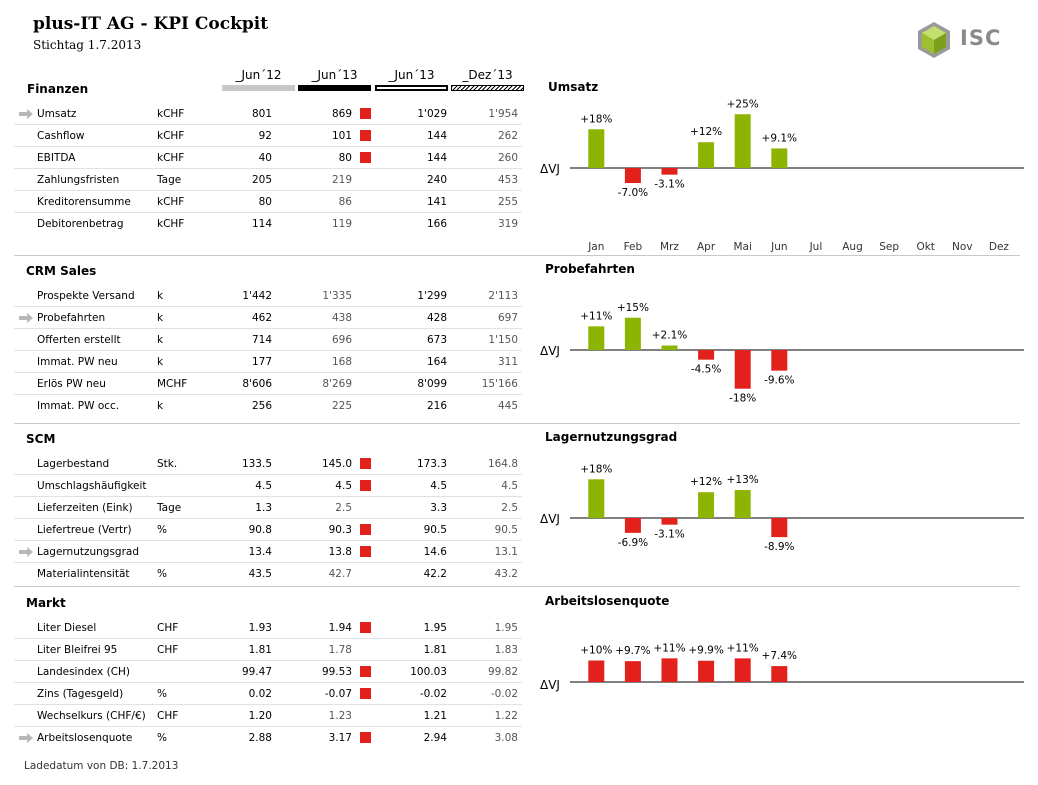 The image size is (1038, 785). Describe the element at coordinates (260, 552) in the screenshot. I see `value-prev-year: 13.4` at that location.